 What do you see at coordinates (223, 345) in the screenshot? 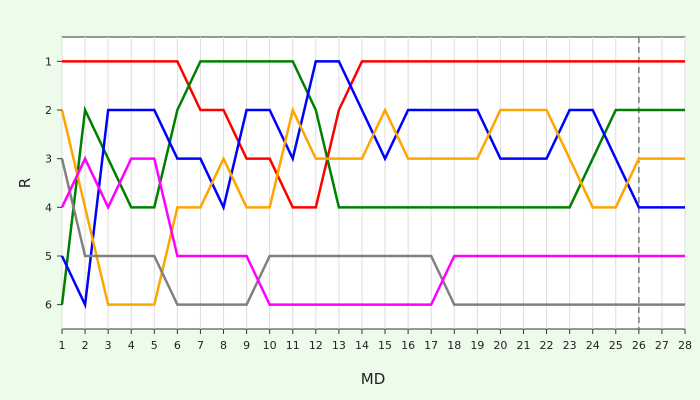
I see `x-tick-label: 8` at bounding box center [223, 345].